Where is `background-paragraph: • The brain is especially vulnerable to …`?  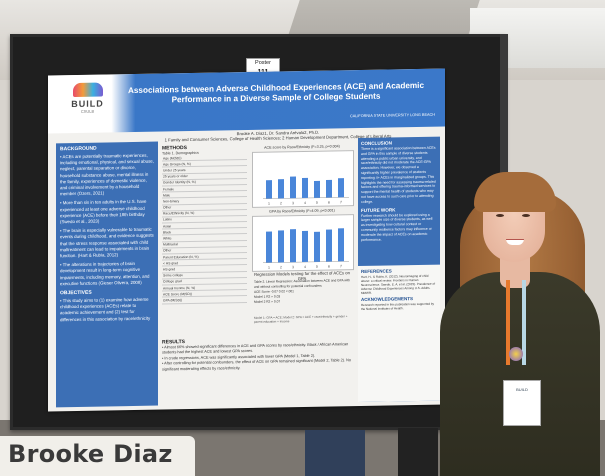 background-paragraph: • The brain is especially vulnerable to … is located at coordinates (107, 242).